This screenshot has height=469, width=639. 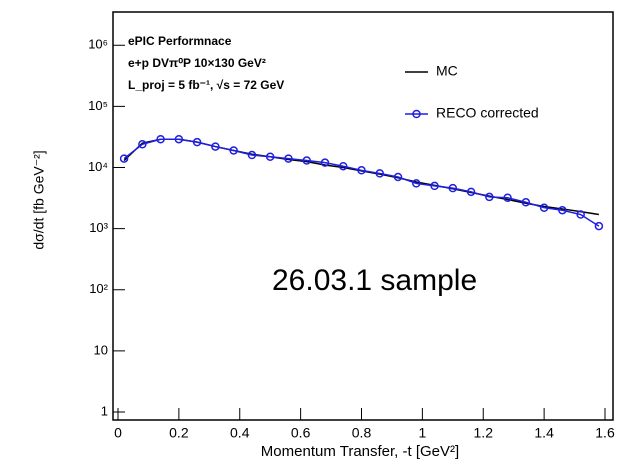 I want to click on x-tick-label: 0, so click(x=118, y=433).